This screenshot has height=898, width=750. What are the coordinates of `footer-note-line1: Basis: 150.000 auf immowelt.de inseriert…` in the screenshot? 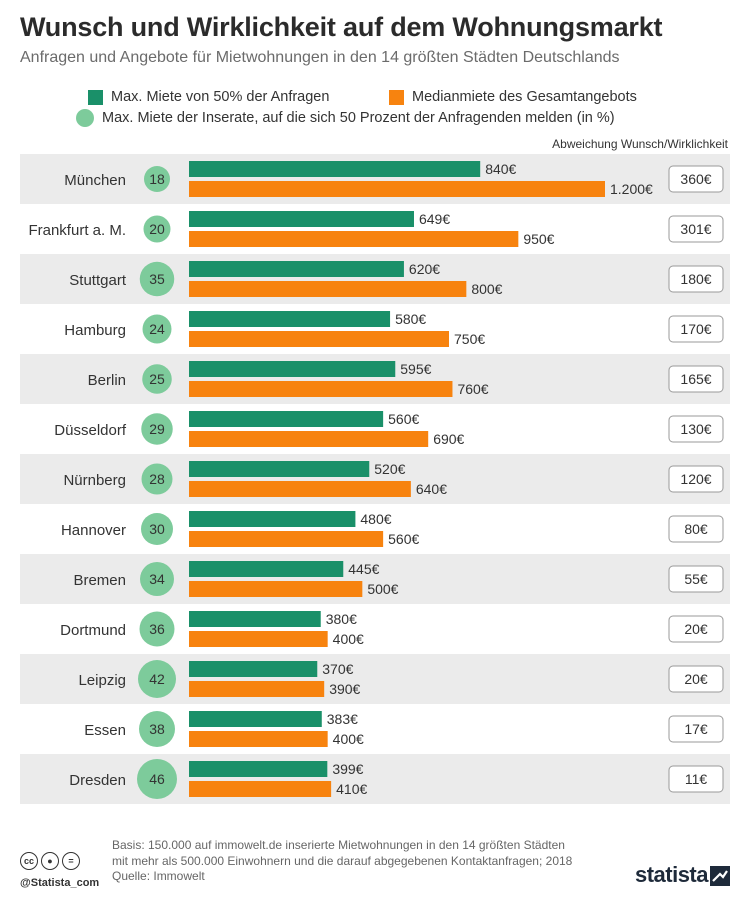 It's located at (338, 845).